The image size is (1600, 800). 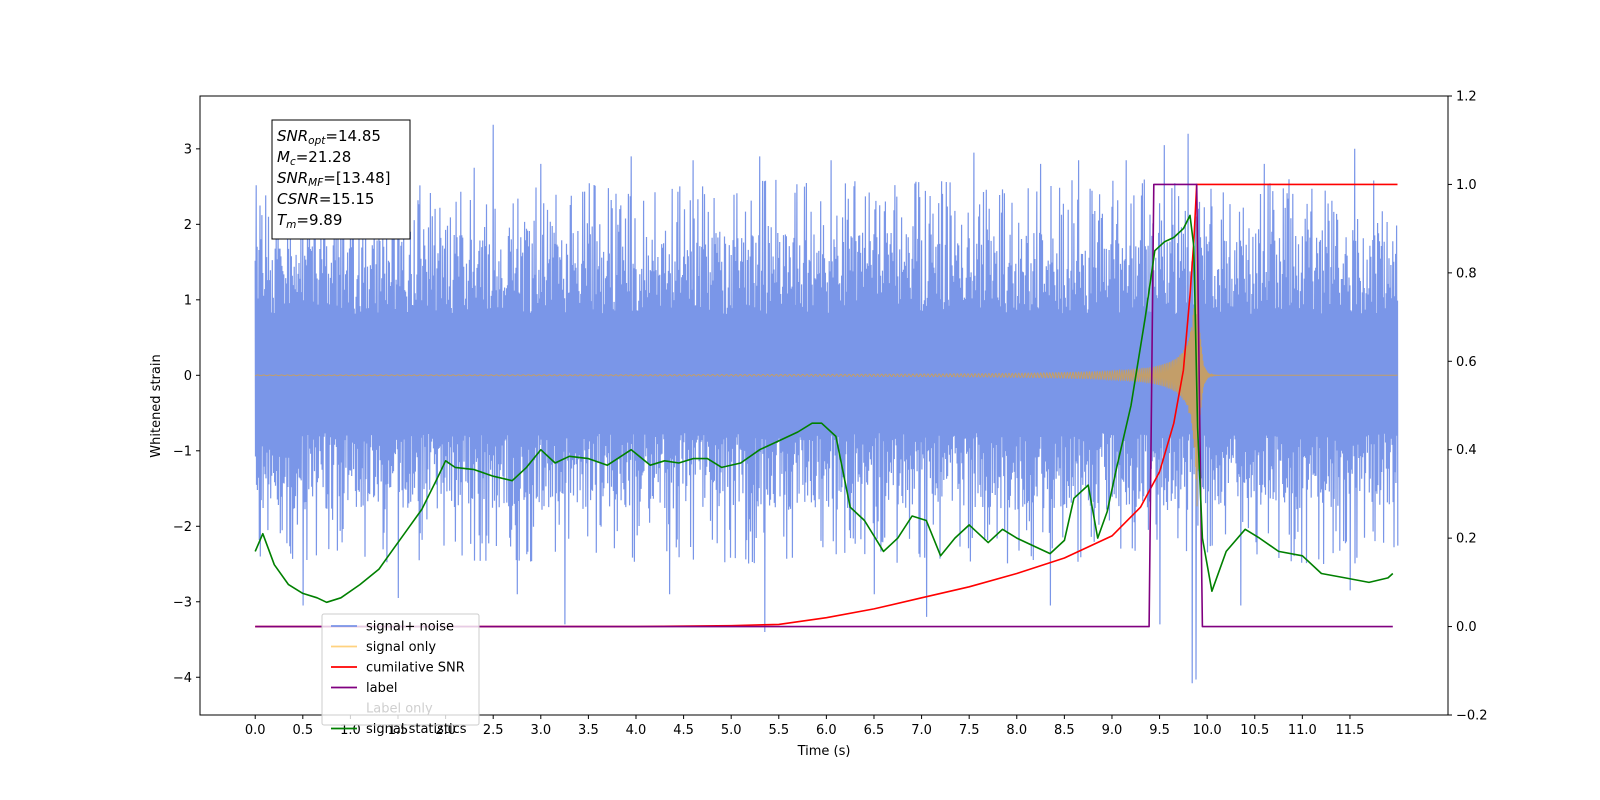 I want to click on y-tick-label-left: 0, so click(x=188, y=376).